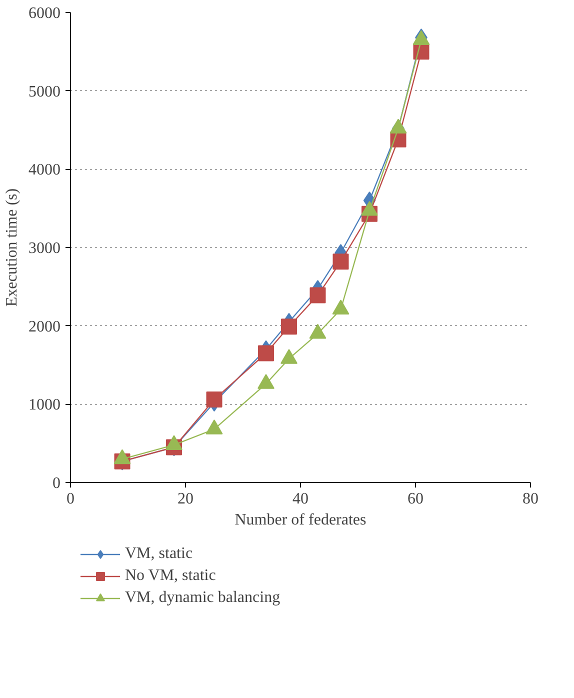 This screenshot has width=574, height=698. I want to click on y-axis-title: Execution time (s), so click(12, 247).